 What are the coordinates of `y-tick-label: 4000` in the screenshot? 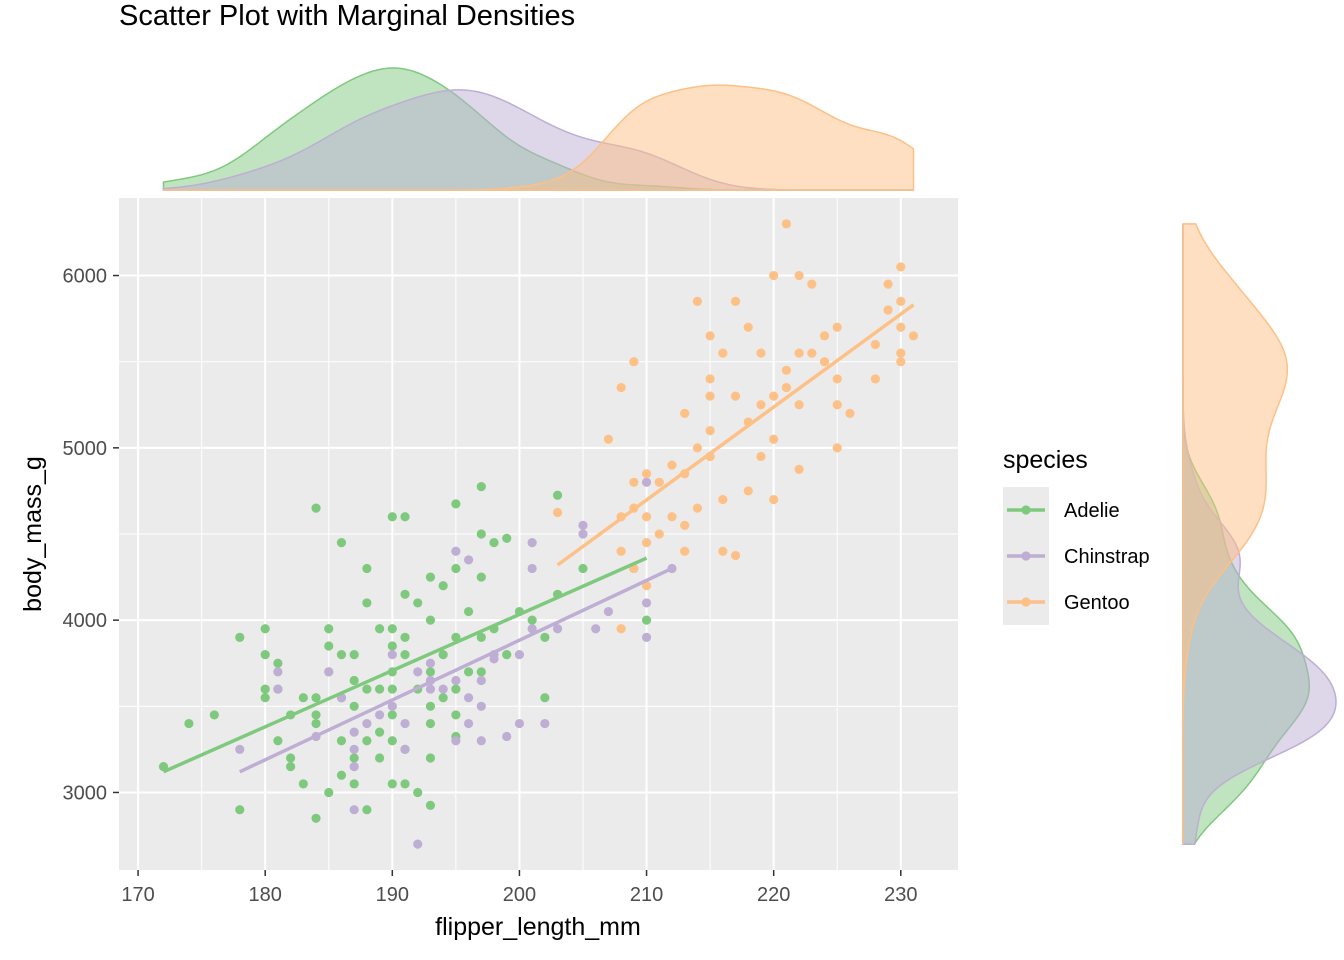 It's located at (85, 621).